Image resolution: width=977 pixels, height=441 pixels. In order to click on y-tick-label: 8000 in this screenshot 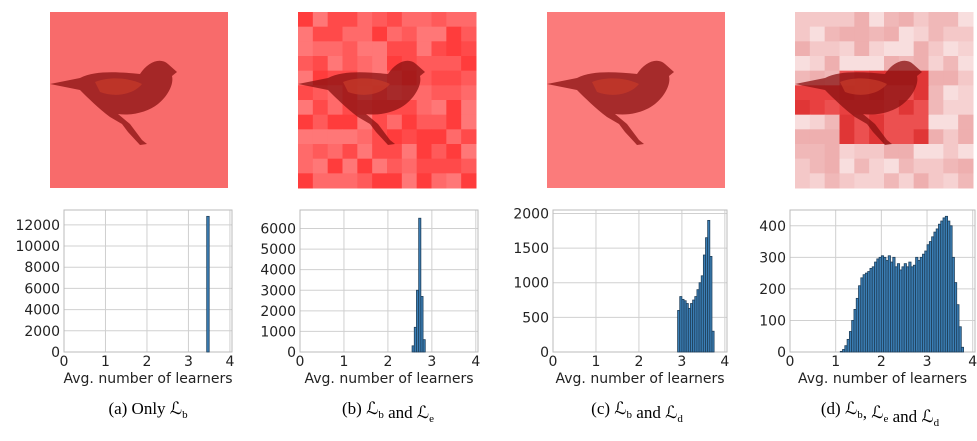, I will do `click(42, 268)`.